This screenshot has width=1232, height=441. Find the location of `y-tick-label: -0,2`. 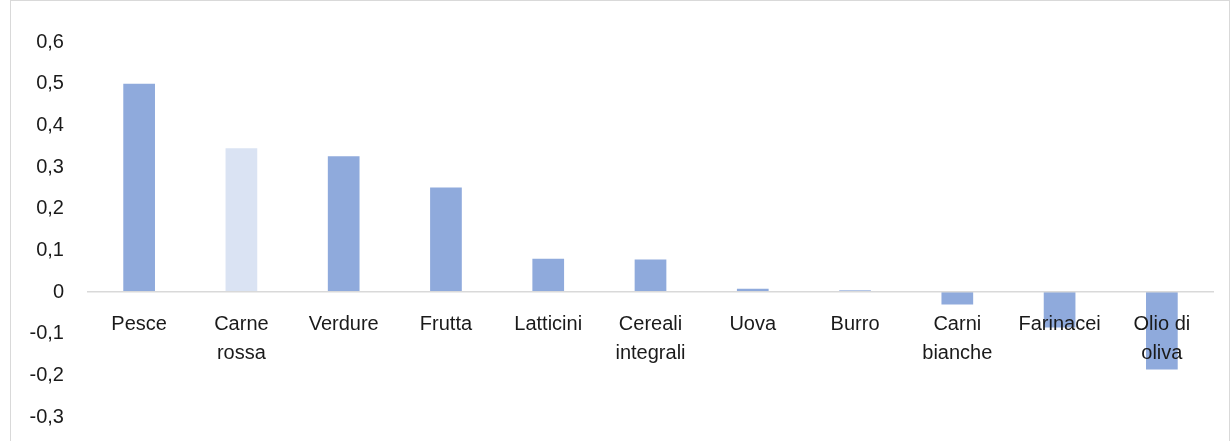

y-tick-label: -0,2 is located at coordinates (46, 373).